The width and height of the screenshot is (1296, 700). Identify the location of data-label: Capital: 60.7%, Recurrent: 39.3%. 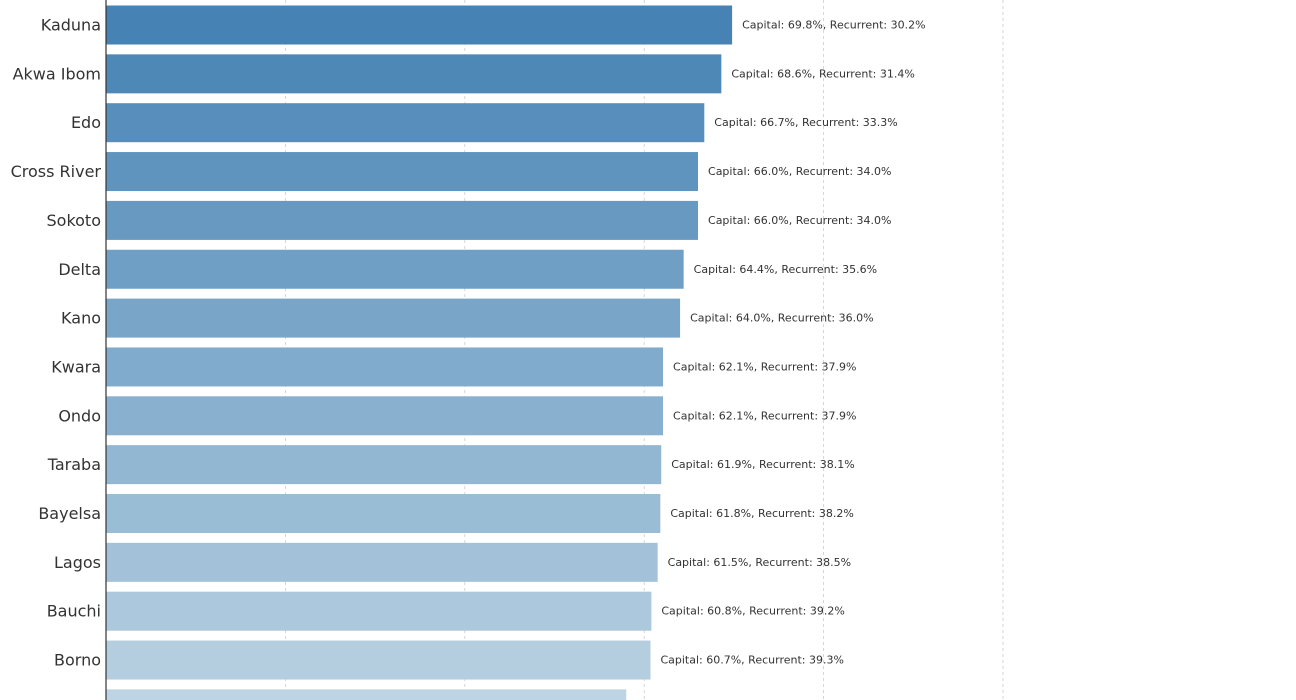
(751, 660).